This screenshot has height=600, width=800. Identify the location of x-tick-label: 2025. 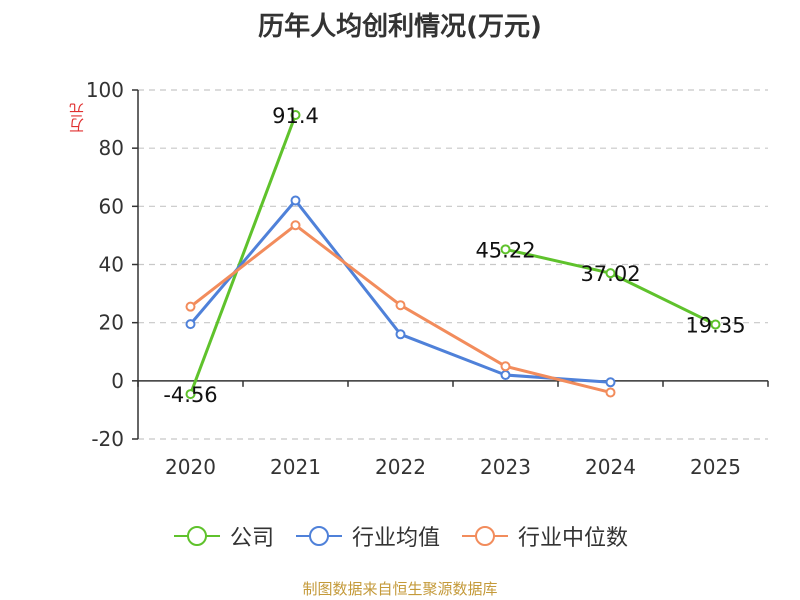
(715, 467).